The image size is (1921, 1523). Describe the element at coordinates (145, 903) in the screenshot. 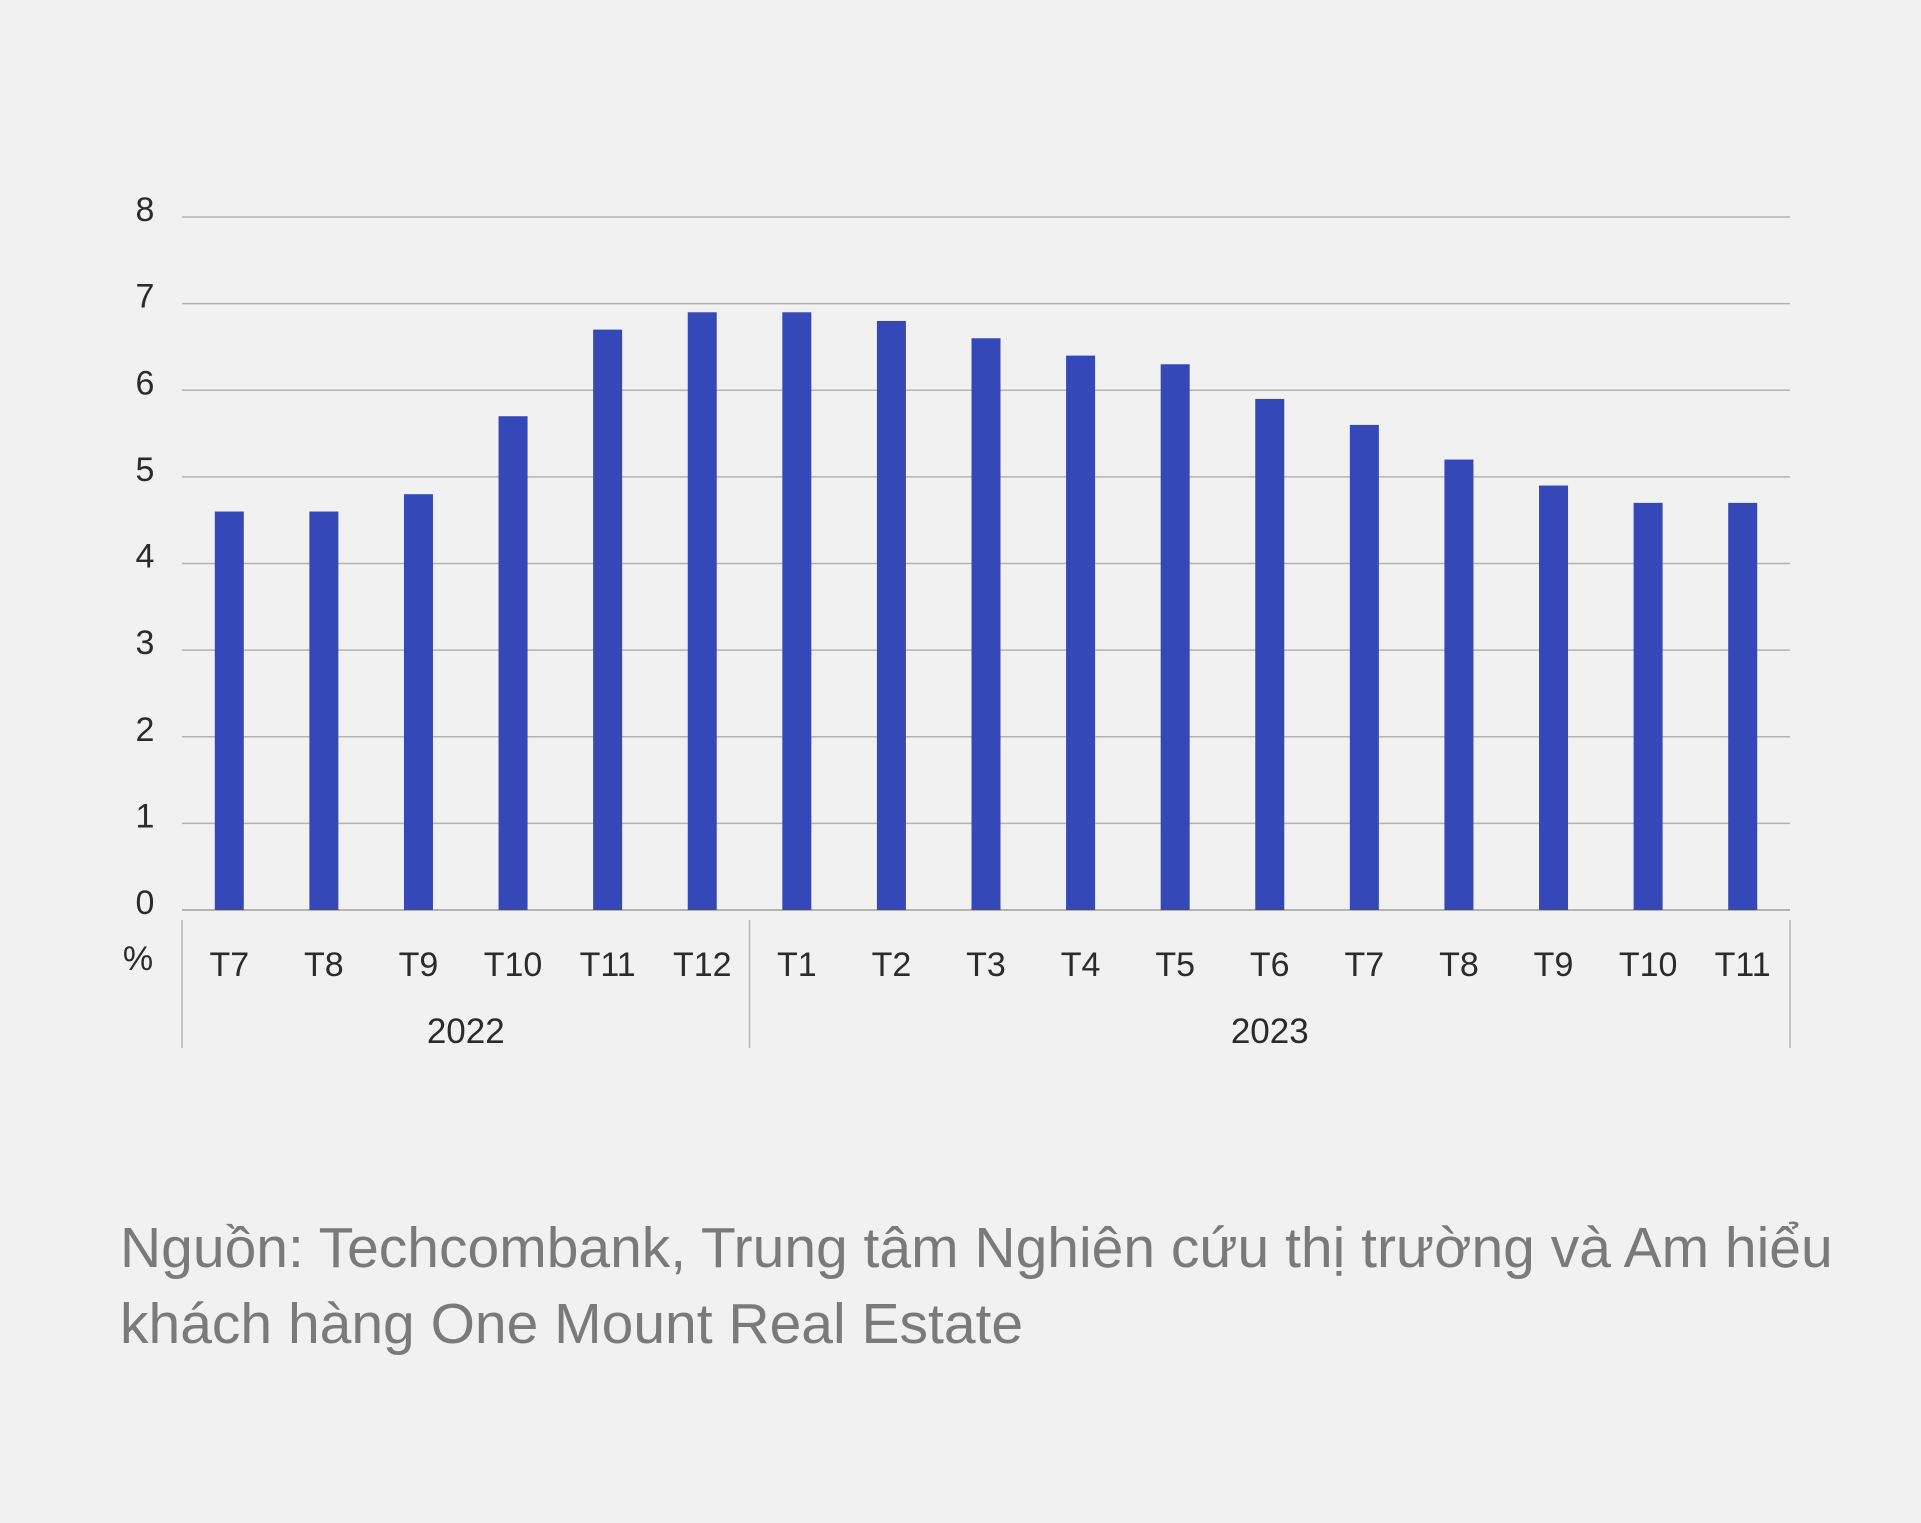

I see `y-tick-label: 0` at that location.